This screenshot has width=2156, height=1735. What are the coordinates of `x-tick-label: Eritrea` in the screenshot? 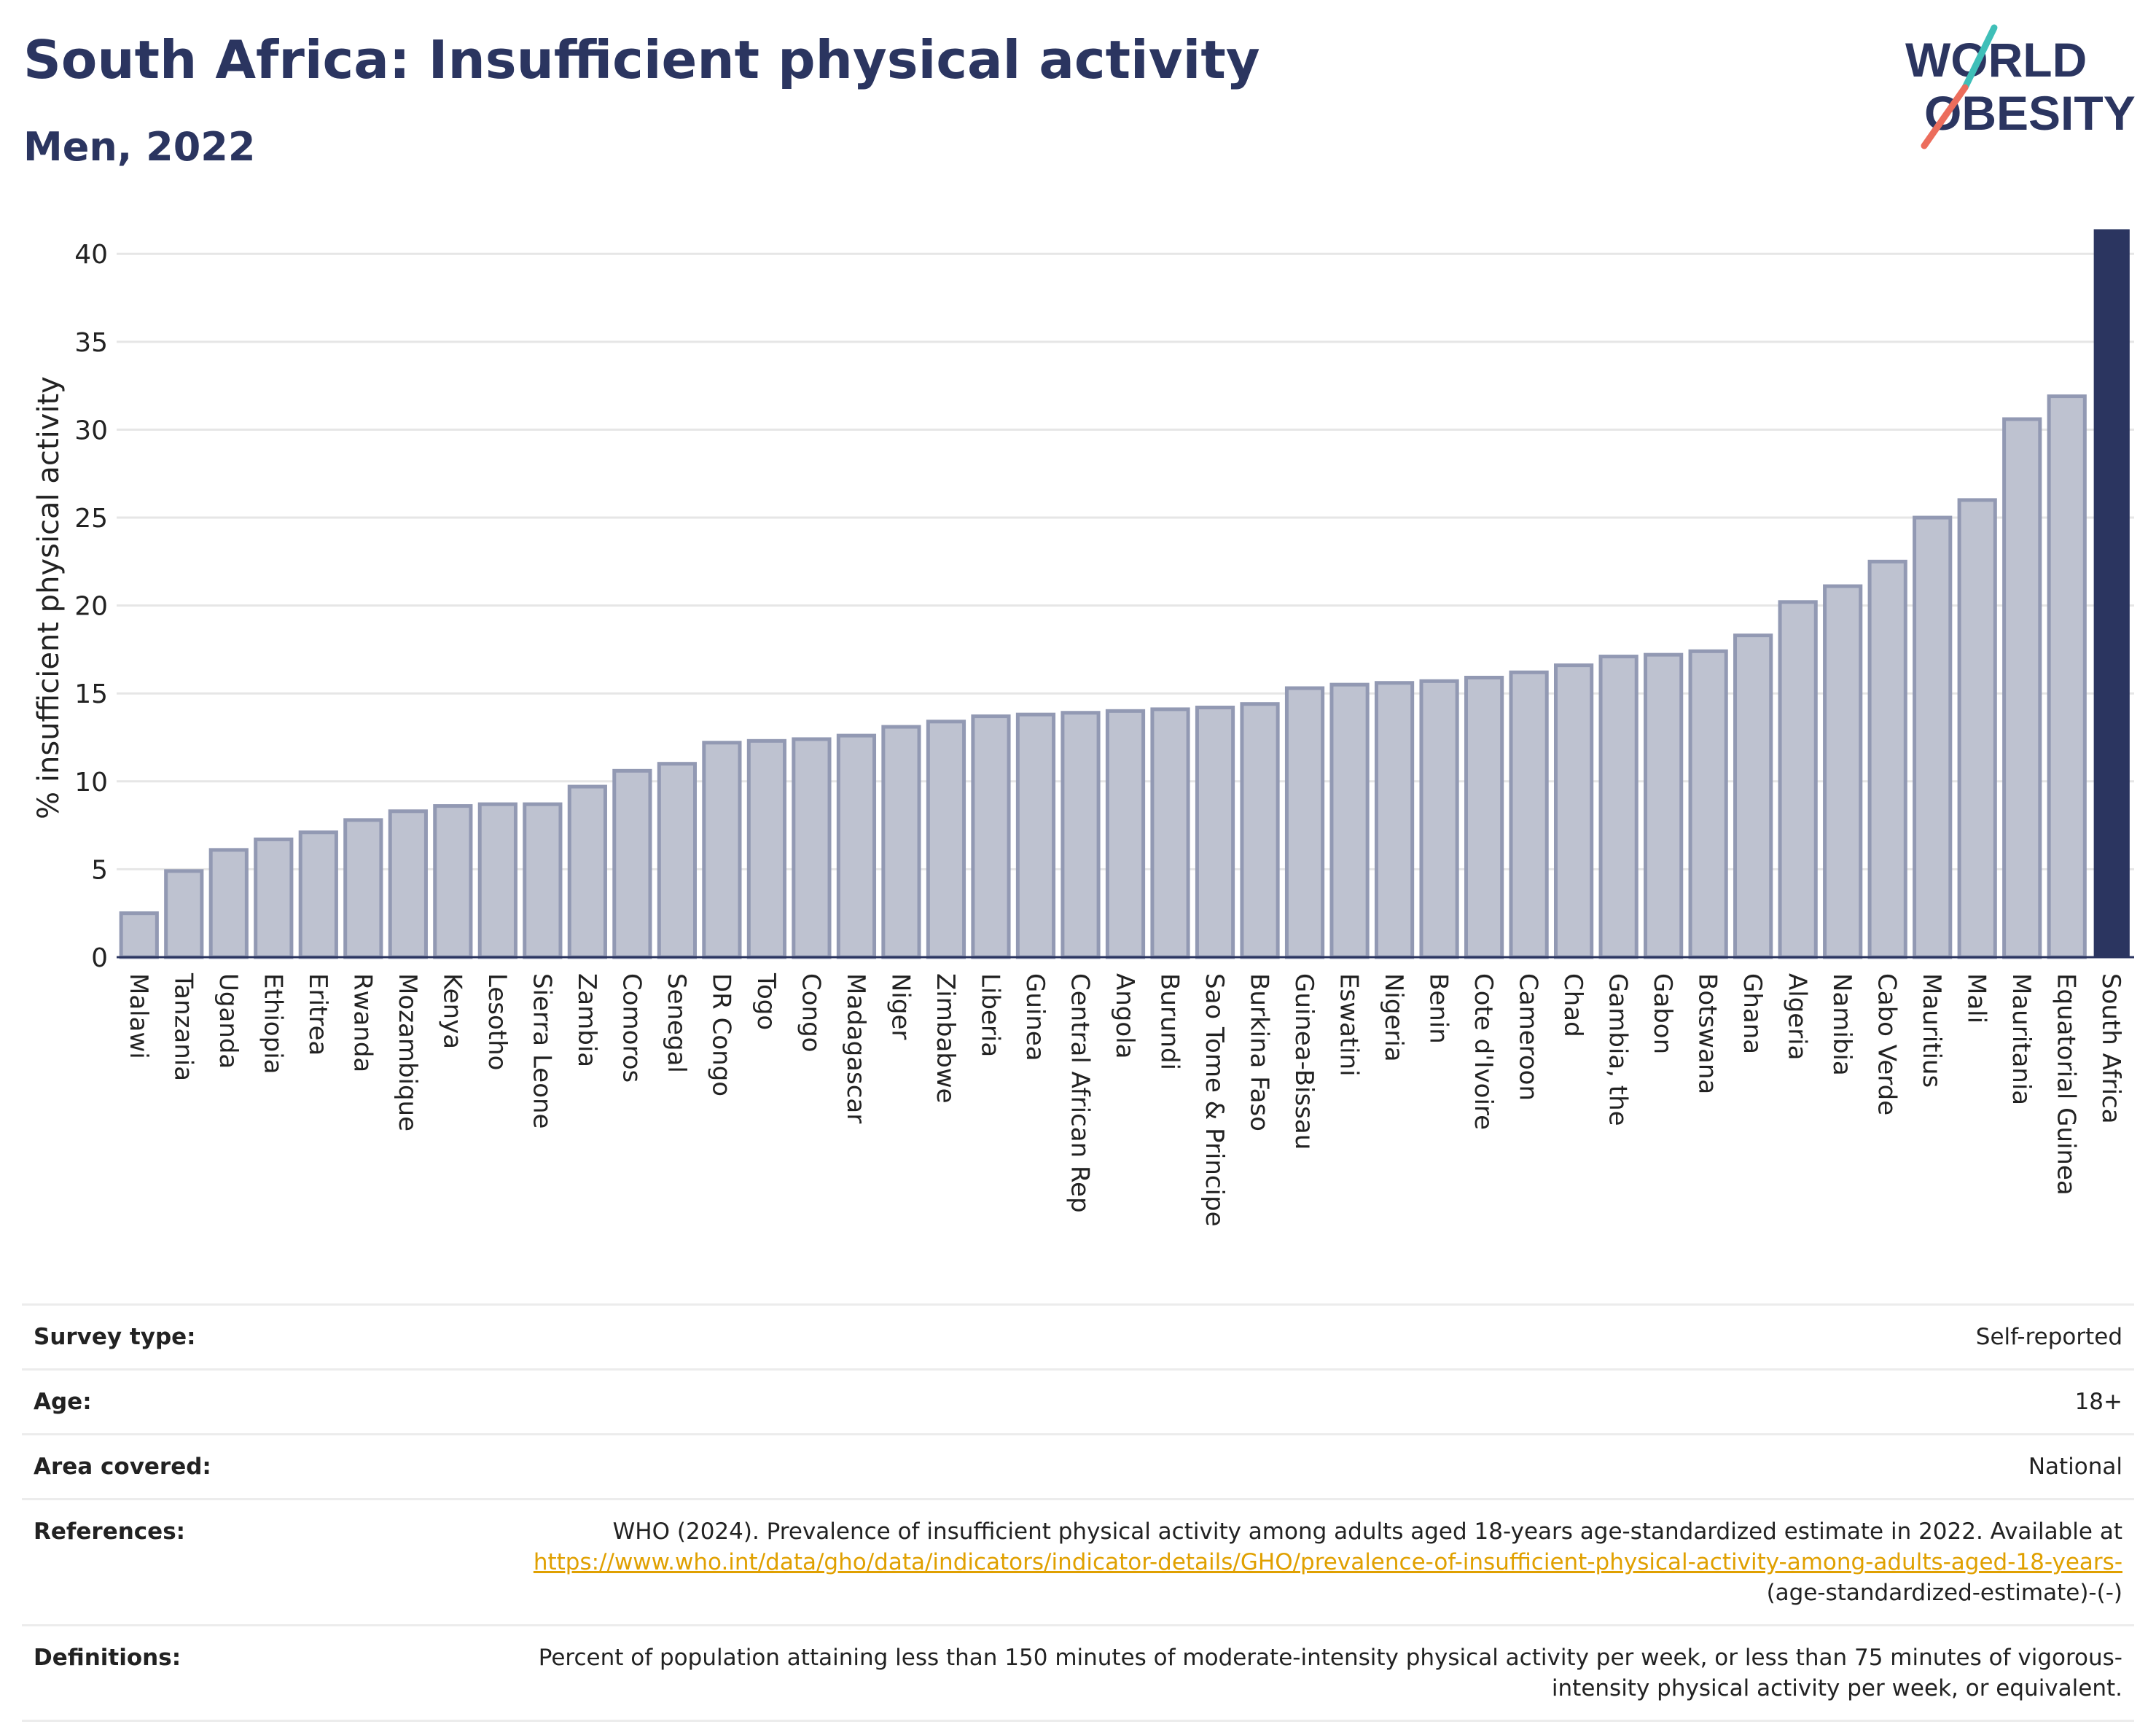 It's located at (317, 1014).